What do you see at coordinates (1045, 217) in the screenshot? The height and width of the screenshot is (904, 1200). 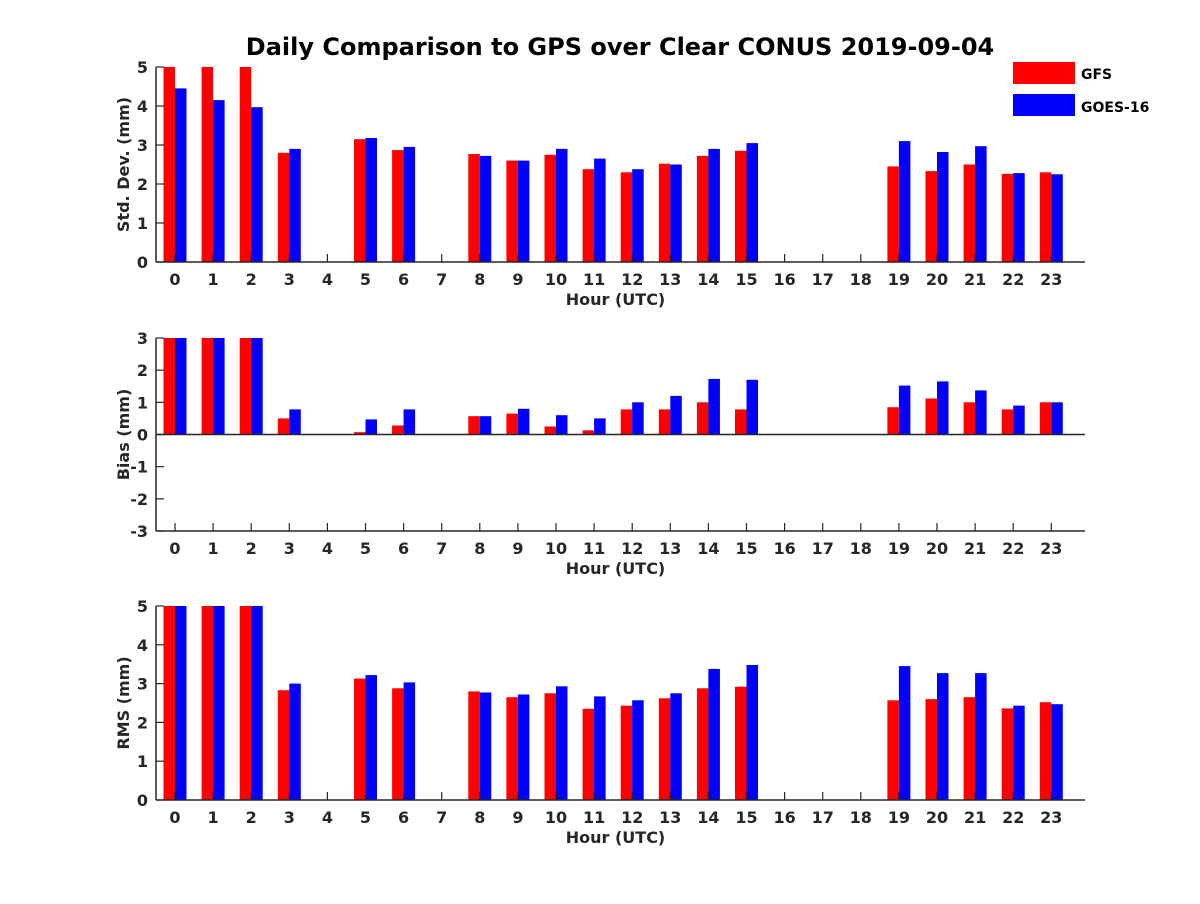 I see `bar-stddev-gfs-h23` at bounding box center [1045, 217].